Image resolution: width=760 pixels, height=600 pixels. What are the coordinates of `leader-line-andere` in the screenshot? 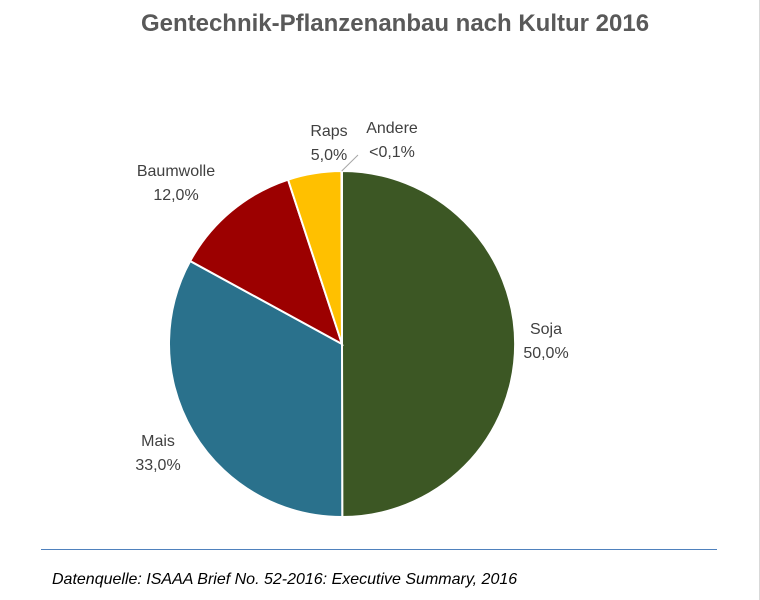 It's located at (350, 163).